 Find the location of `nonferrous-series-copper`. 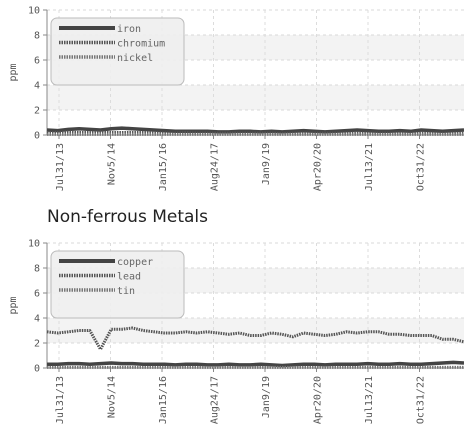

nonferrous-series-copper is located at coordinates (255, 364).